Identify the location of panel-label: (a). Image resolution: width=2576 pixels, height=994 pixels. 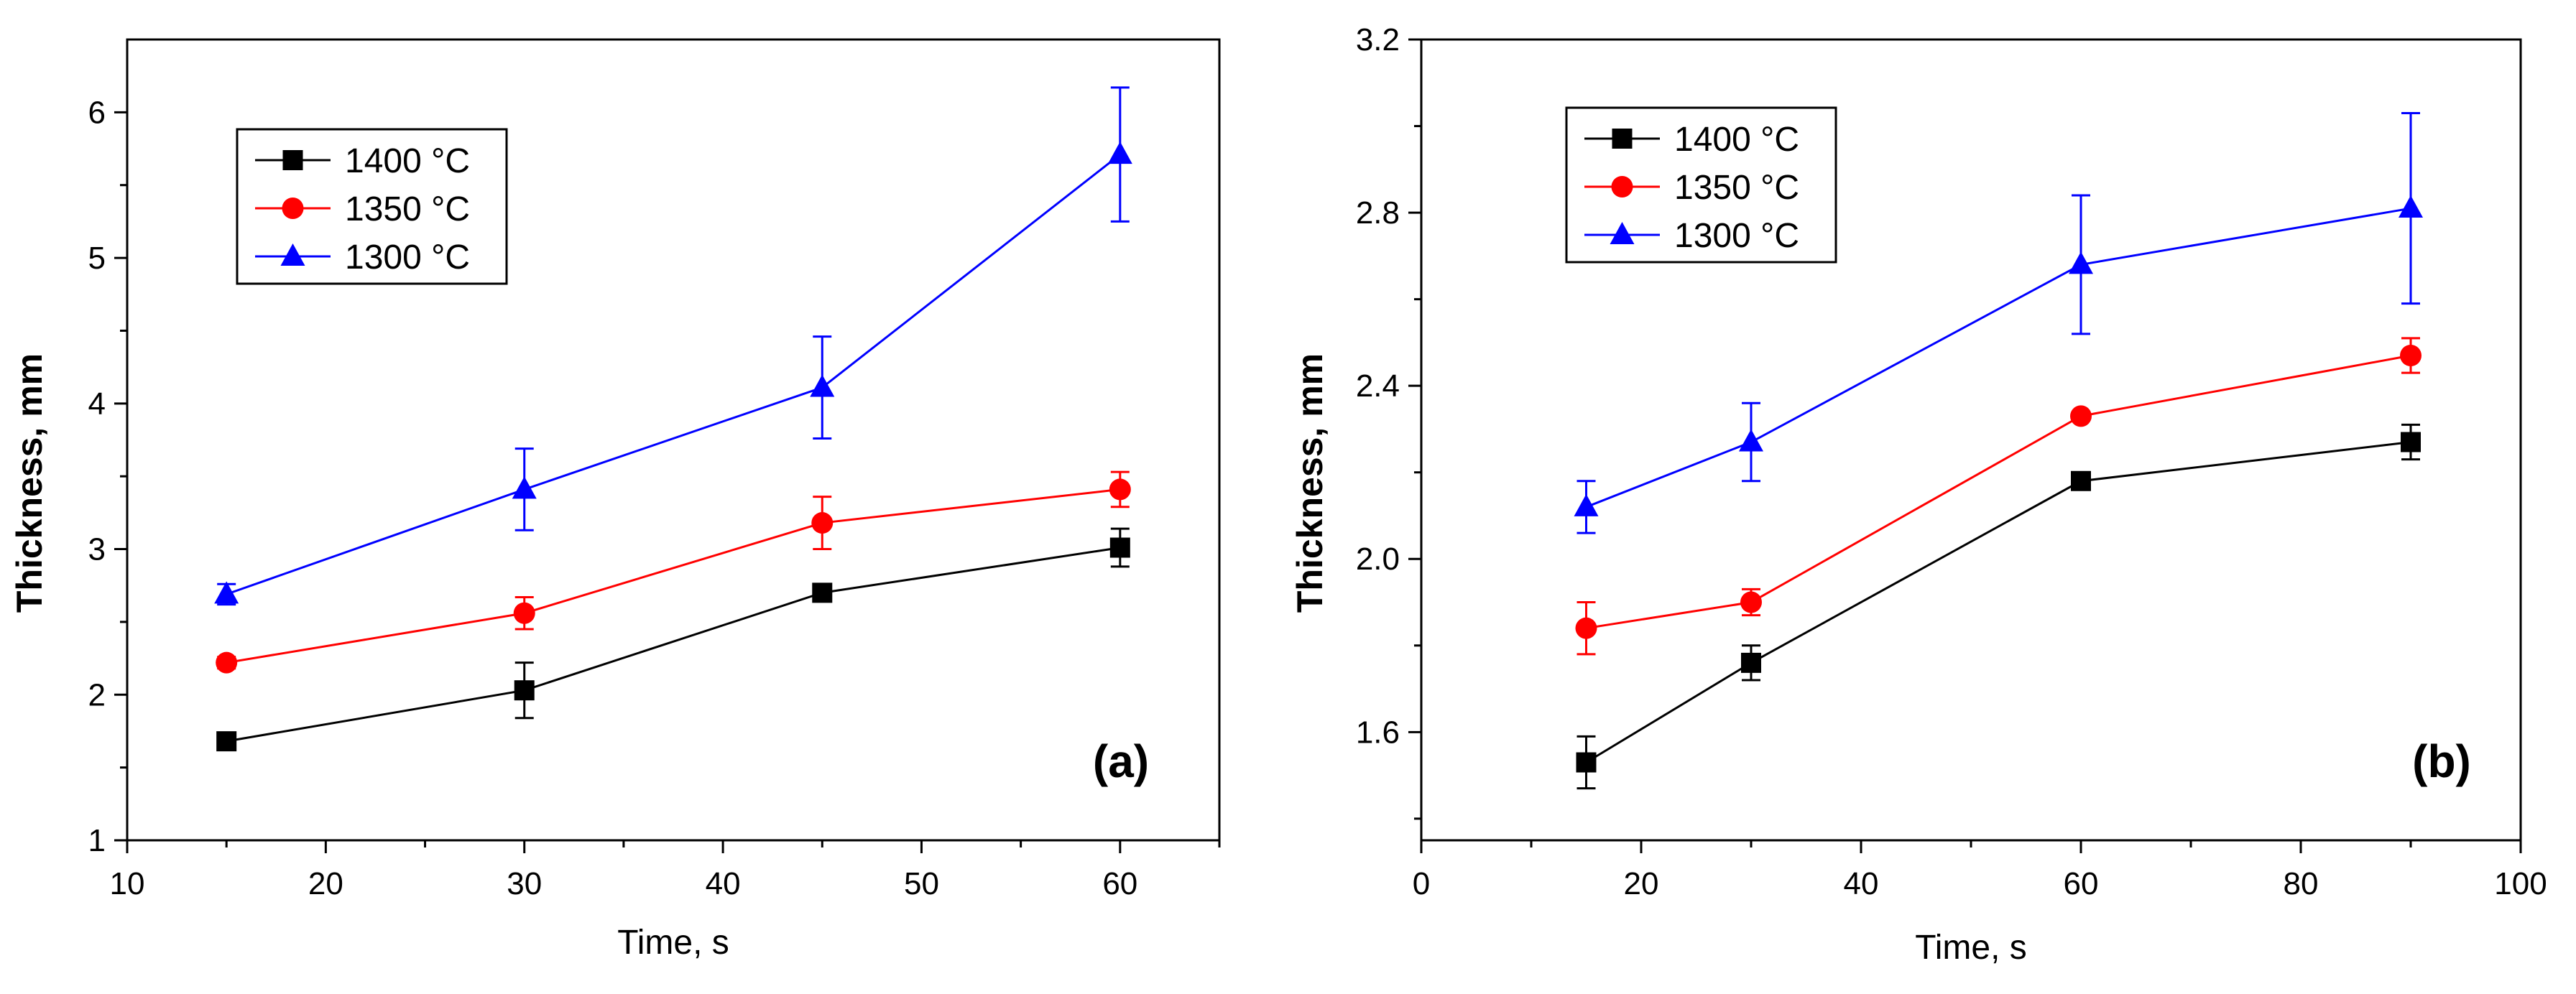
(1121, 761).